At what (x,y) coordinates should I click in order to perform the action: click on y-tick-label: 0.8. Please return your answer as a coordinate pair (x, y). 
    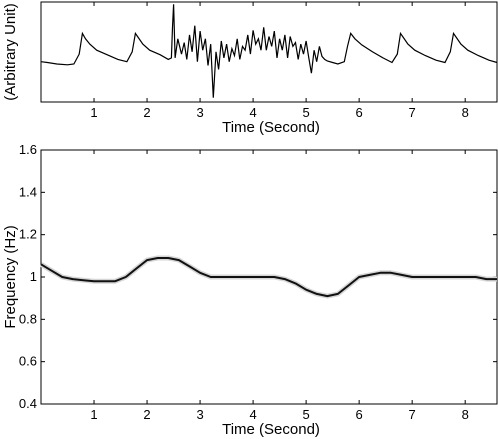
    Looking at the image, I should click on (28, 318).